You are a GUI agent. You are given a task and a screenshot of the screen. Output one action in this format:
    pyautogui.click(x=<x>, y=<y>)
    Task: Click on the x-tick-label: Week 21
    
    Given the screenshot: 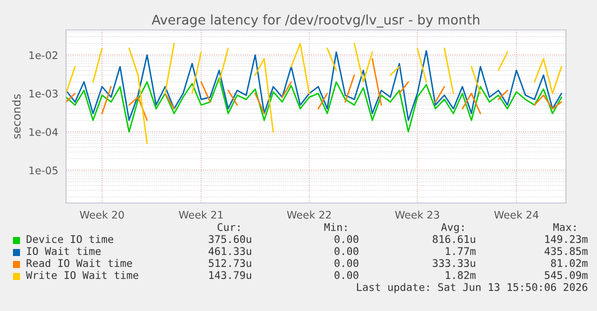 What is the action you would take?
    pyautogui.click(x=200, y=214)
    